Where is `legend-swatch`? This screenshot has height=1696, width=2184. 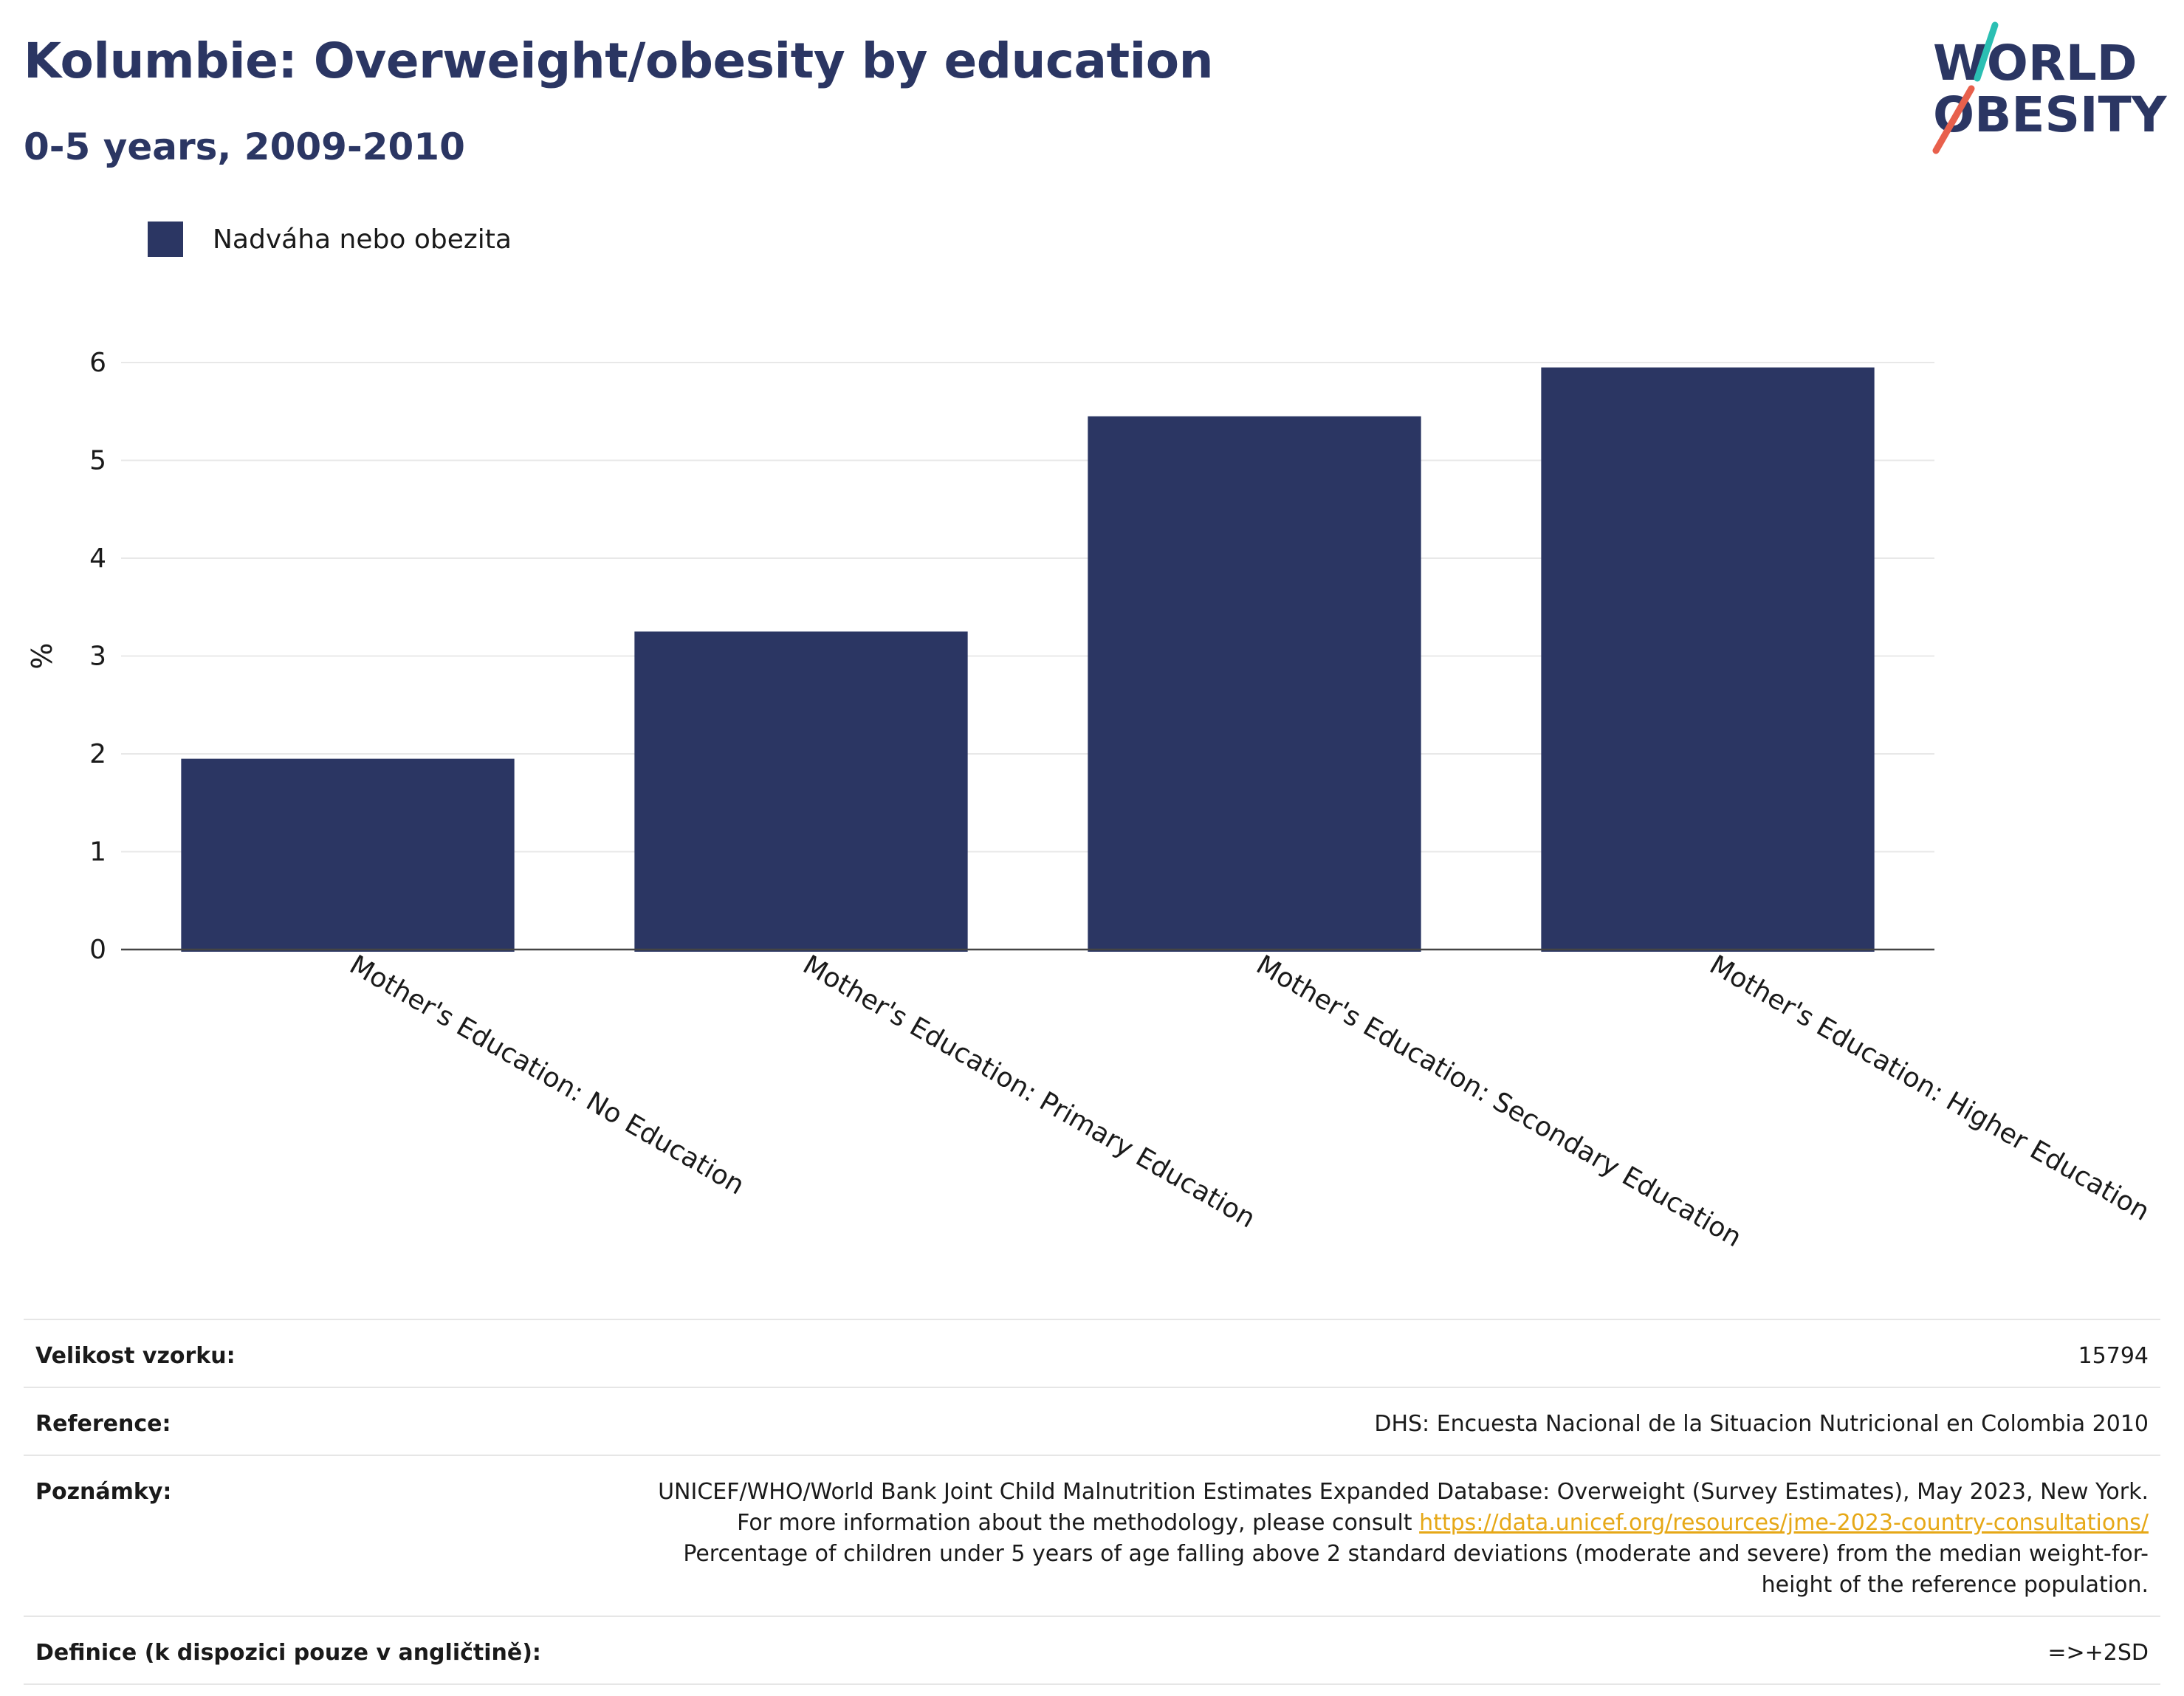 legend-swatch is located at coordinates (165, 239).